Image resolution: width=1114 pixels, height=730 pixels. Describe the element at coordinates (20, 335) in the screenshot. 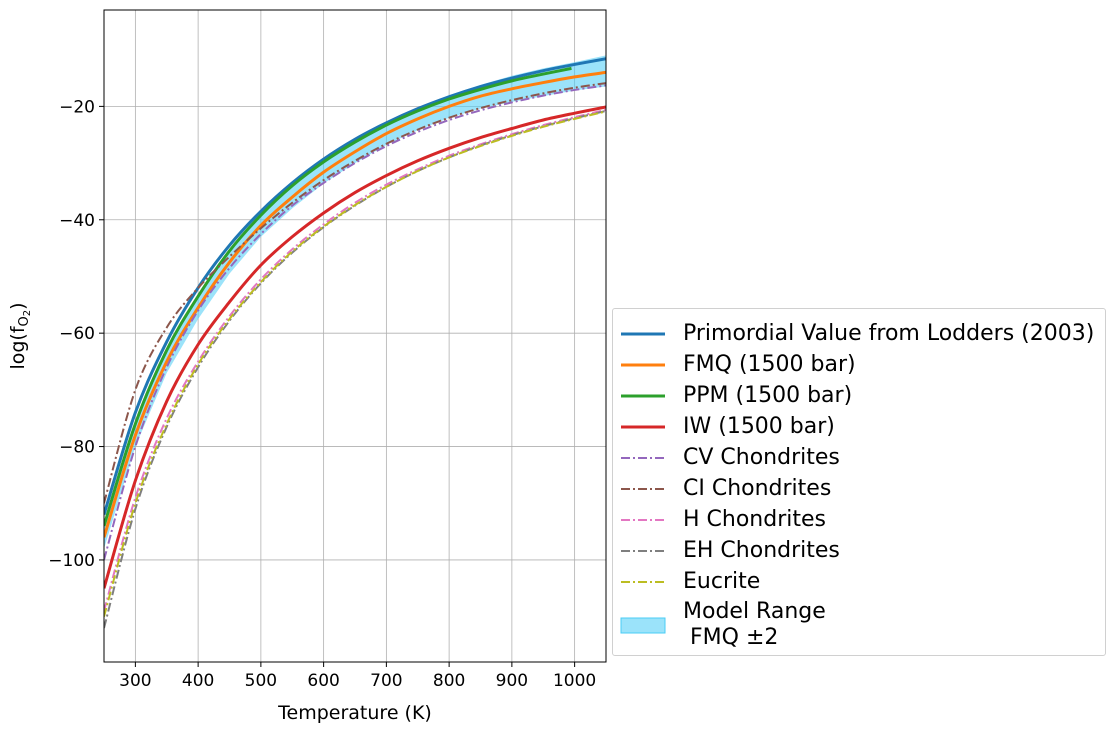

I see `y-axis-label: log(fO2)` at that location.